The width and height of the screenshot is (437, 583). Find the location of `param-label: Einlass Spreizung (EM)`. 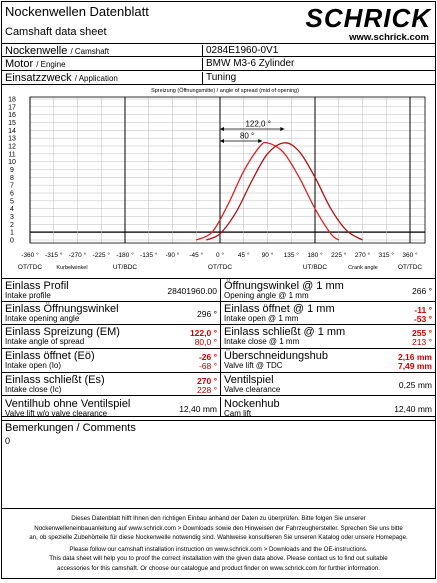

param-label: Einlass Spreizung (EM) is located at coordinates (62, 332).